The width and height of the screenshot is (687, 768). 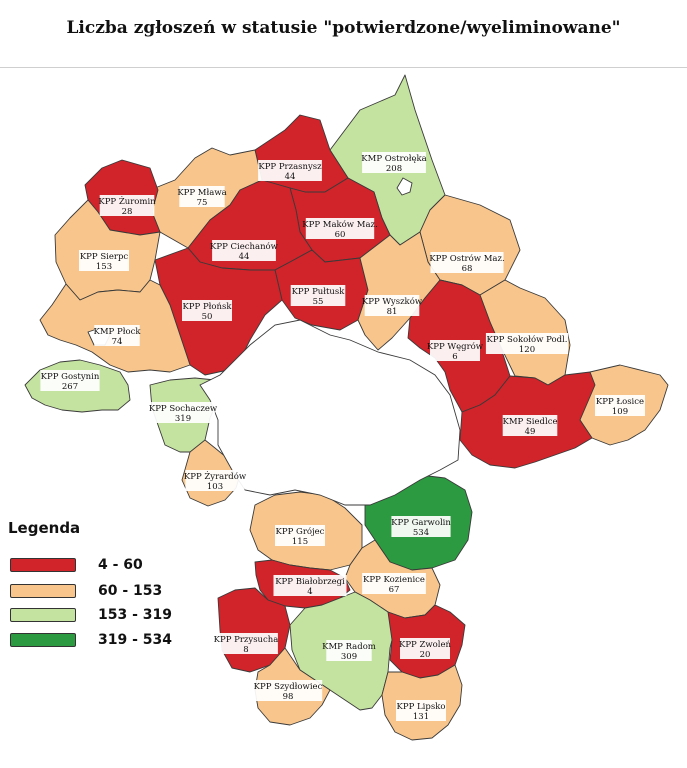 I want to click on region-value: 534, so click(x=421, y=533).